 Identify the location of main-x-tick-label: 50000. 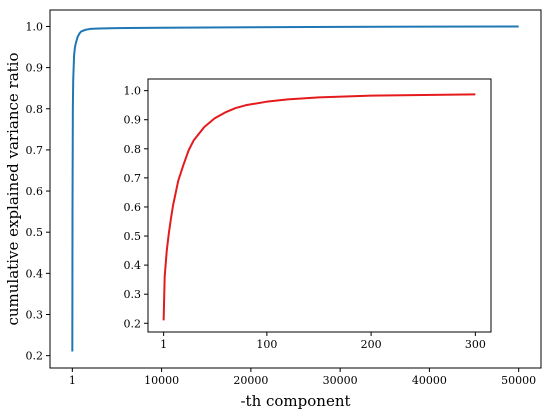
(518, 380).